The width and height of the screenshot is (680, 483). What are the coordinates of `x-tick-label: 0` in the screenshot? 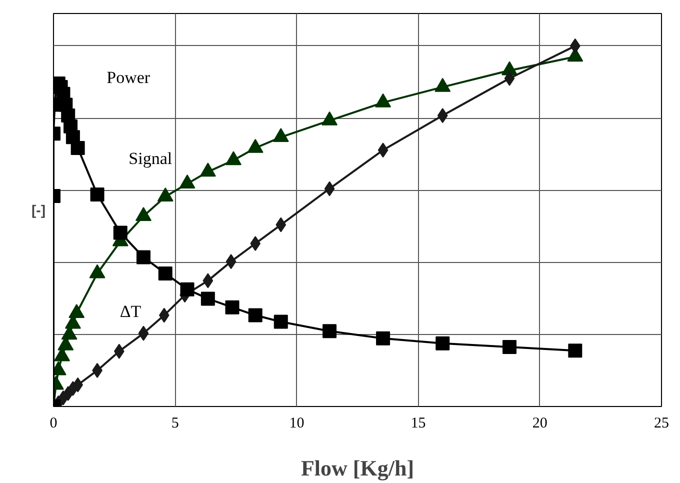 It's located at (54, 424).